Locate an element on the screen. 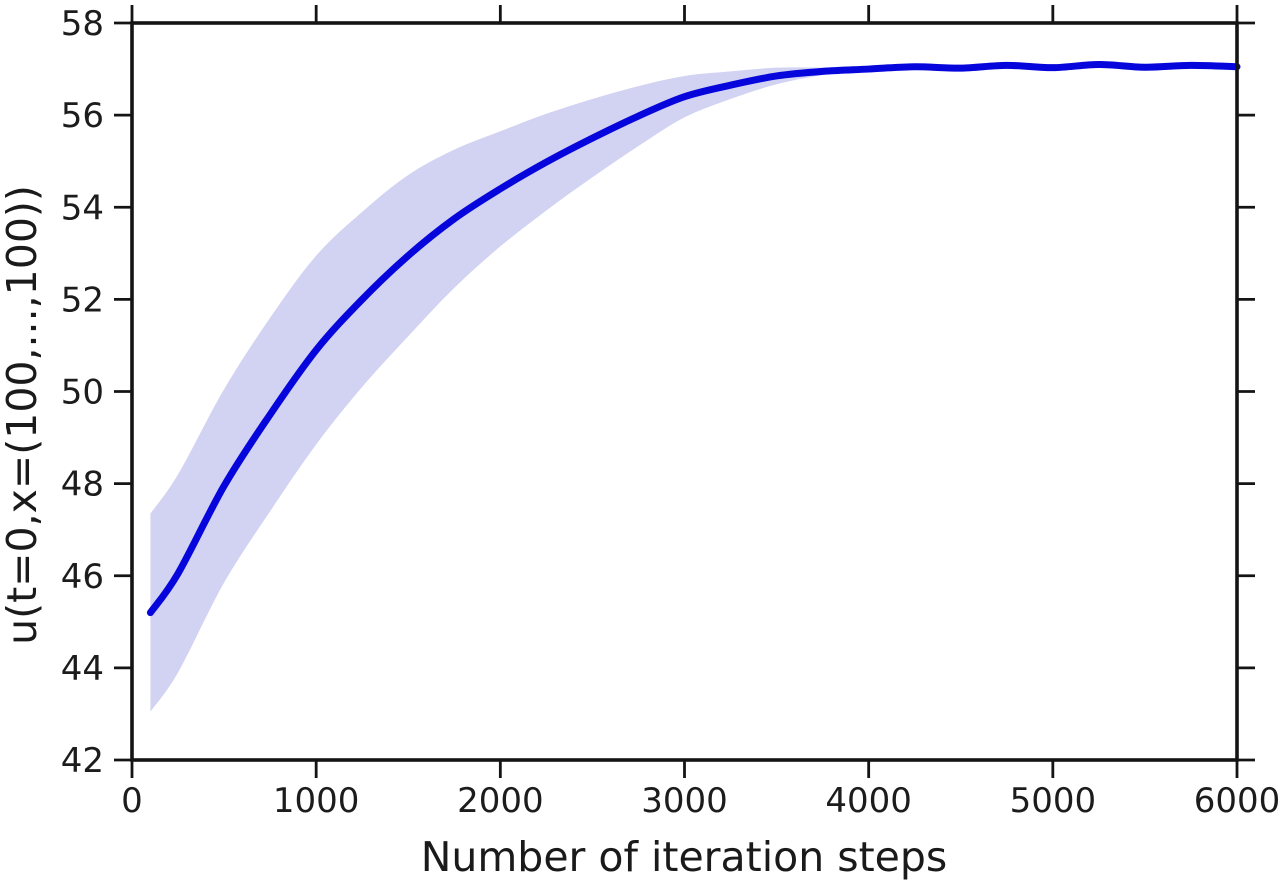  y-tick-label: 46 is located at coordinates (82, 577).